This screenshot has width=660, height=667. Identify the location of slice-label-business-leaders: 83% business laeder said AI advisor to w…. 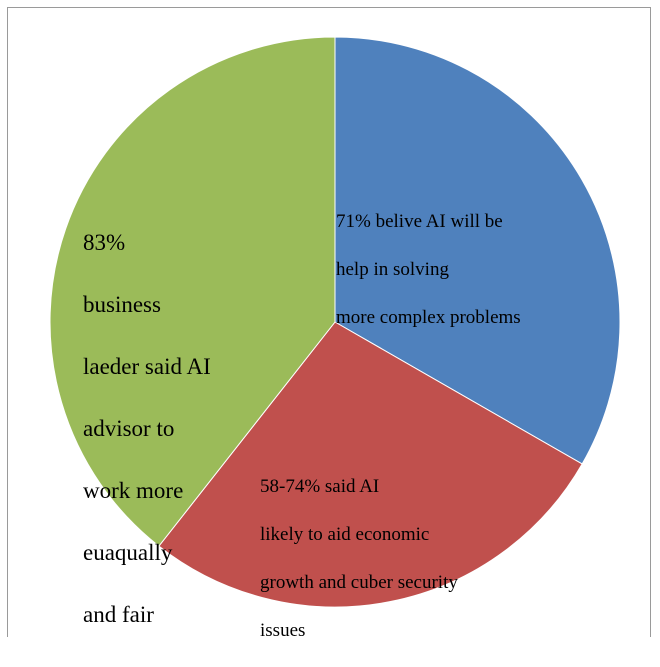
(147, 428).